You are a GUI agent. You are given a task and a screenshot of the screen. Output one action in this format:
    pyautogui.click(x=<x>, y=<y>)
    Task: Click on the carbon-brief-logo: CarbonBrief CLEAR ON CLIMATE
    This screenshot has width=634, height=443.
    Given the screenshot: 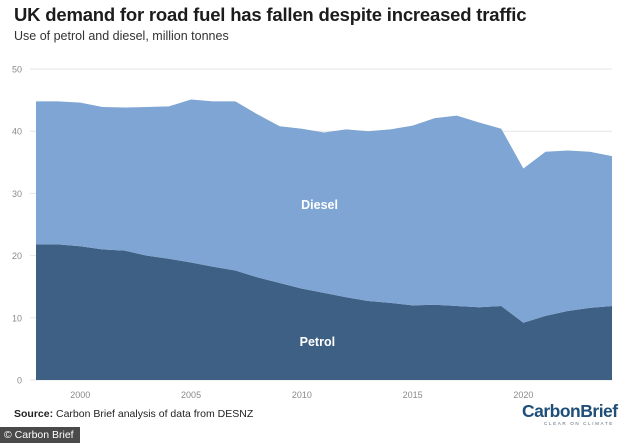 What is the action you would take?
    pyautogui.click(x=572, y=414)
    